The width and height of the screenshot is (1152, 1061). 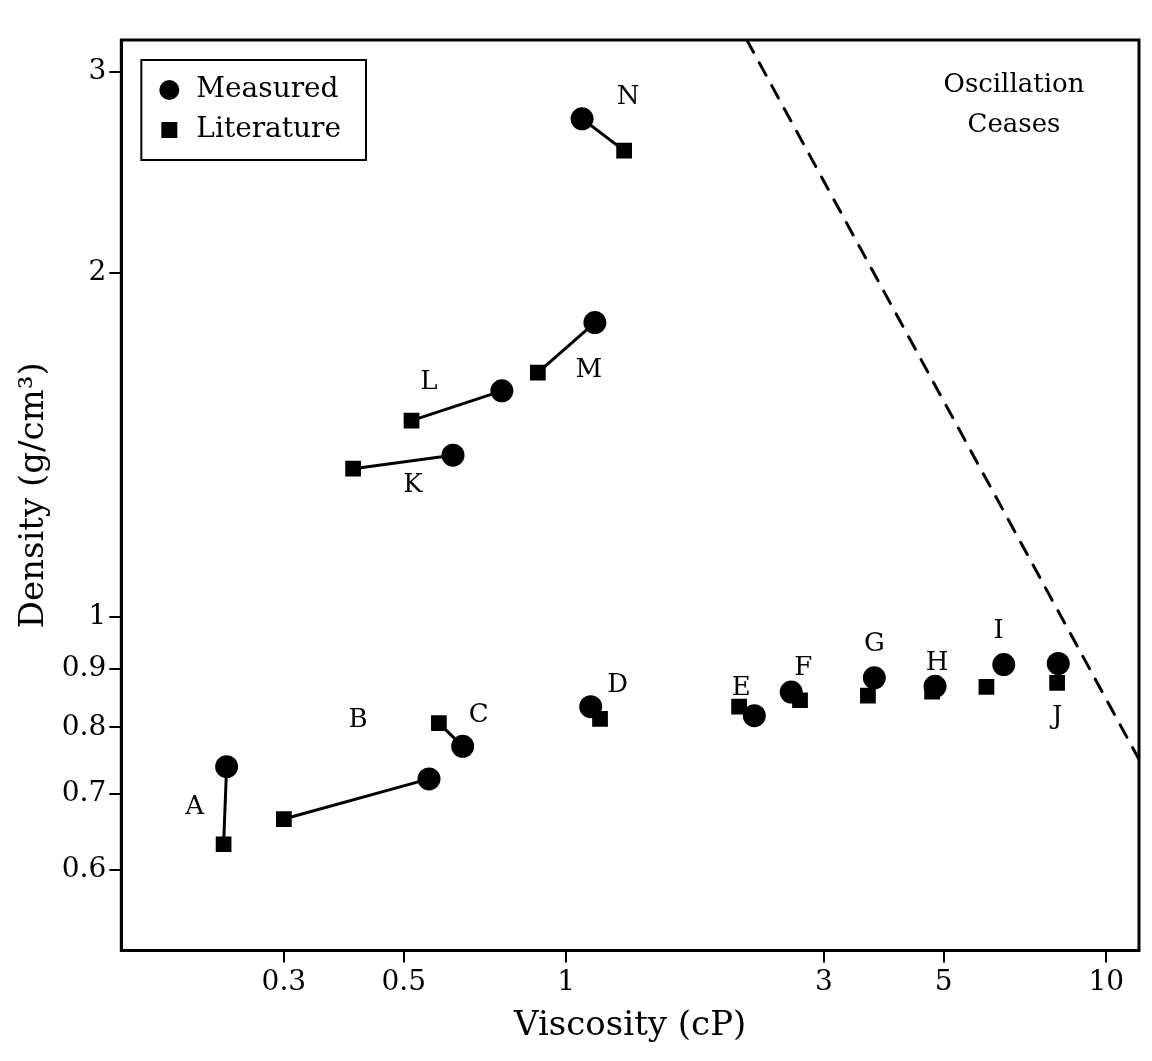 What do you see at coordinates (1106, 980) in the screenshot?
I see `x-tick-label: 10` at bounding box center [1106, 980].